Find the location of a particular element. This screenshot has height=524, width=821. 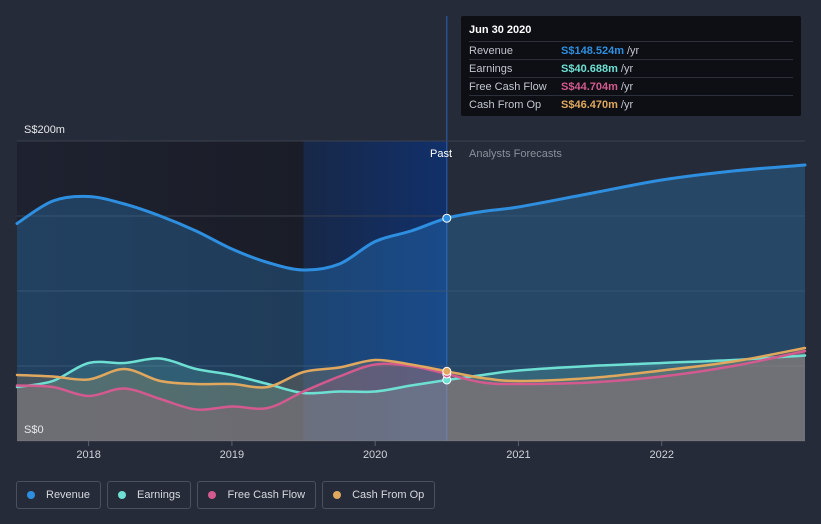

earnings-line is located at coordinates (411, 374).